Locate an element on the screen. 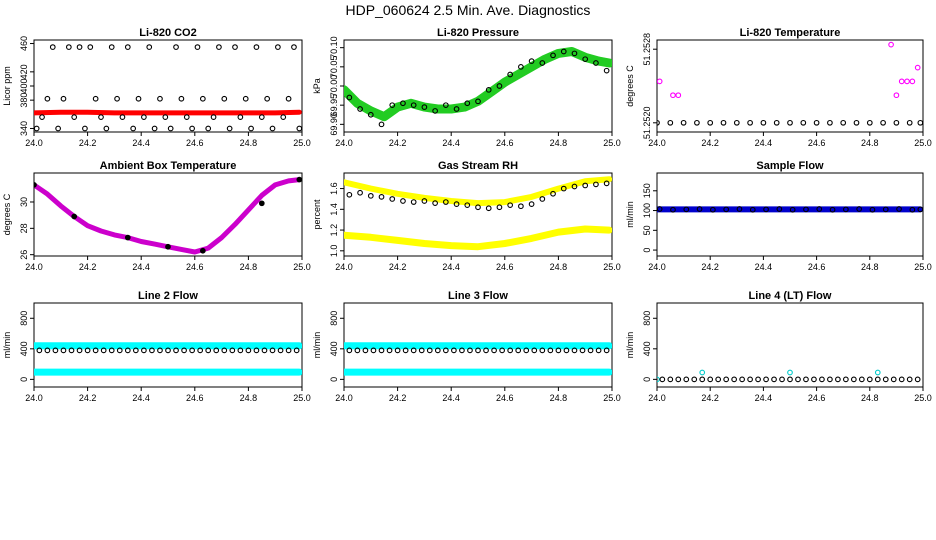 The width and height of the screenshot is (936, 540). y-tick-label: 1.6 is located at coordinates (334, 188).